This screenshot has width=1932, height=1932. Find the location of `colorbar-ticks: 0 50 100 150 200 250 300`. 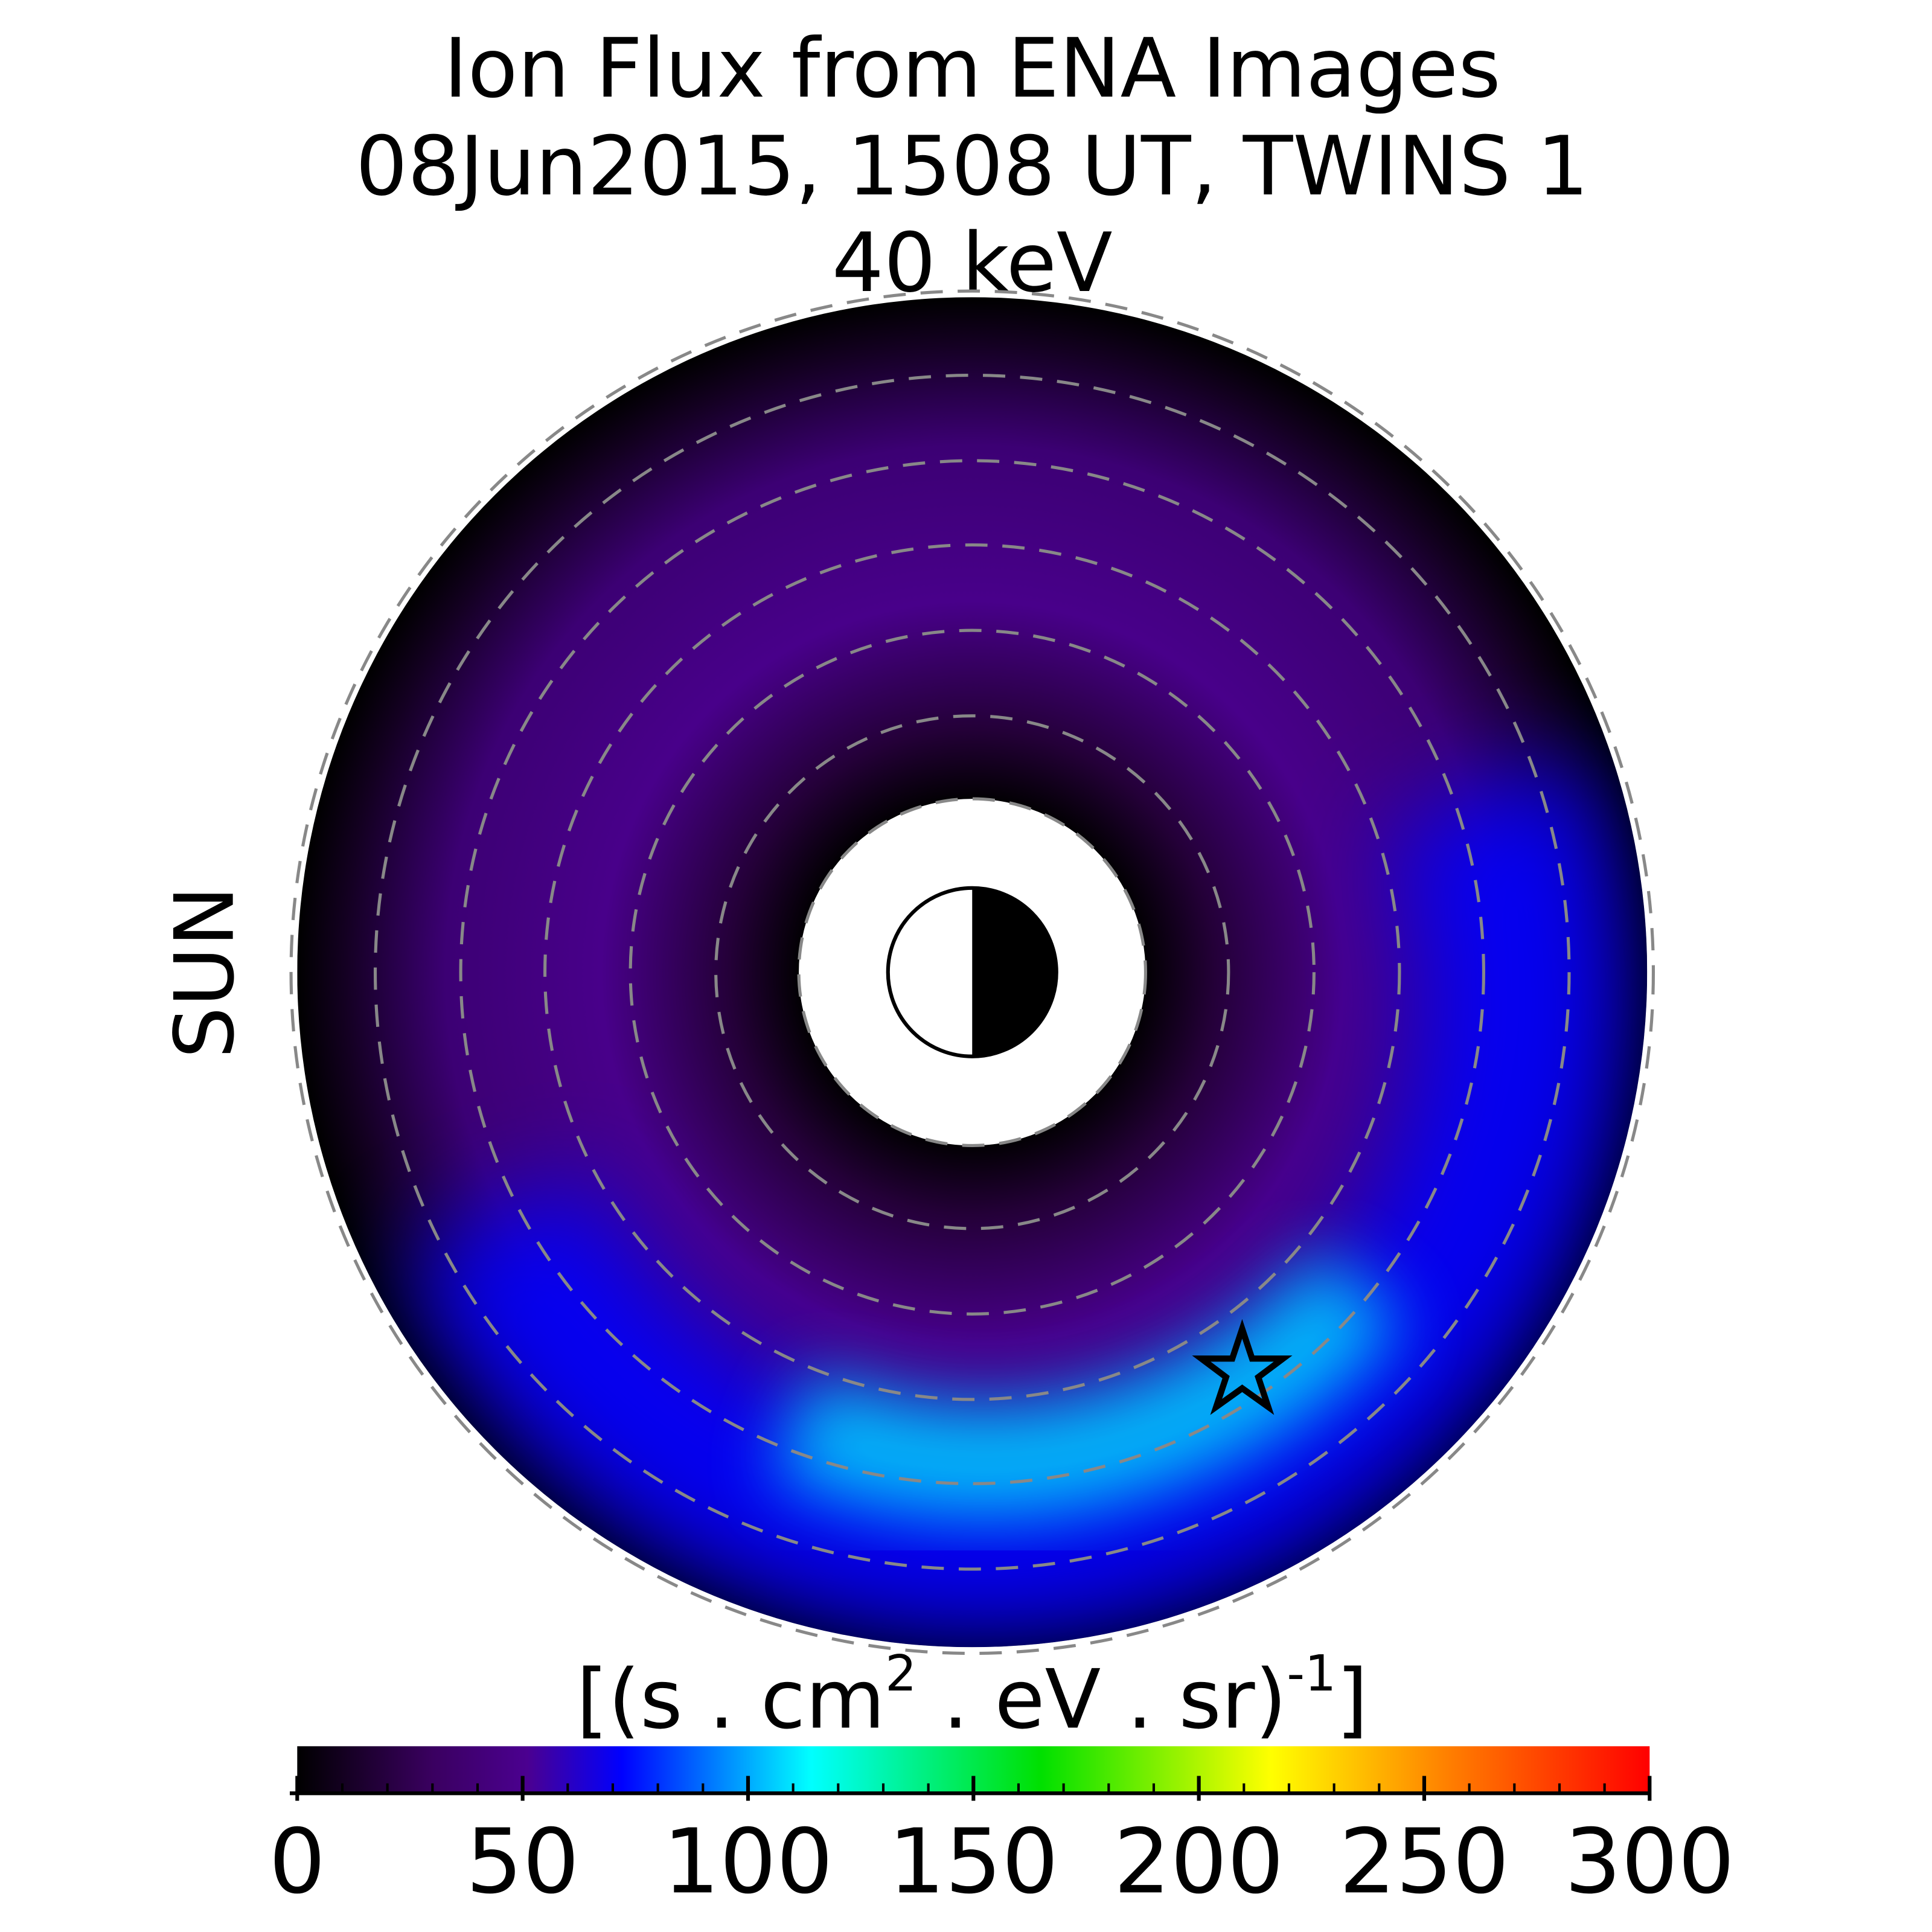

colorbar-ticks: 0 50 100 150 200 250 300 is located at coordinates (1002, 1844).